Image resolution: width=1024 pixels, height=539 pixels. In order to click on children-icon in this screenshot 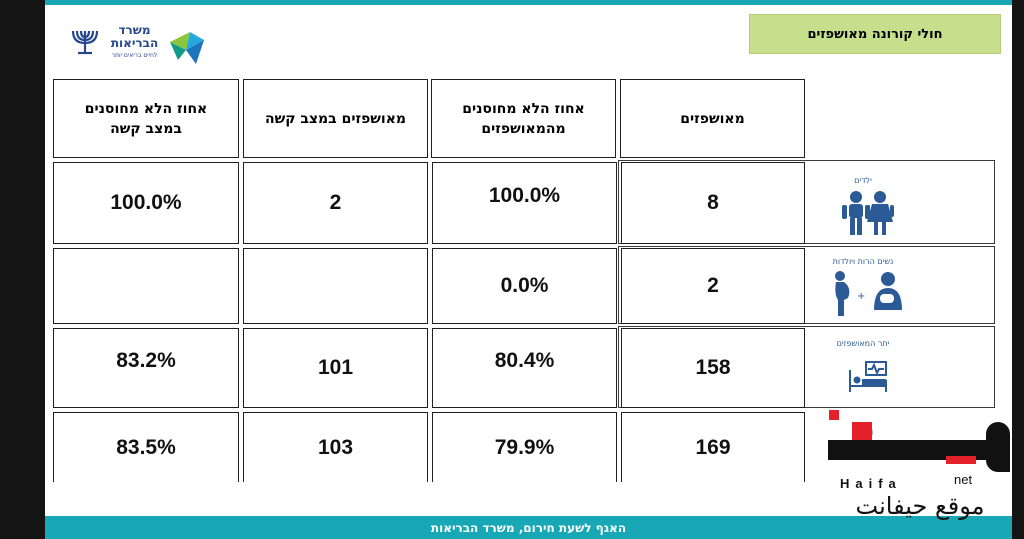, I will do `click(868, 213)`.